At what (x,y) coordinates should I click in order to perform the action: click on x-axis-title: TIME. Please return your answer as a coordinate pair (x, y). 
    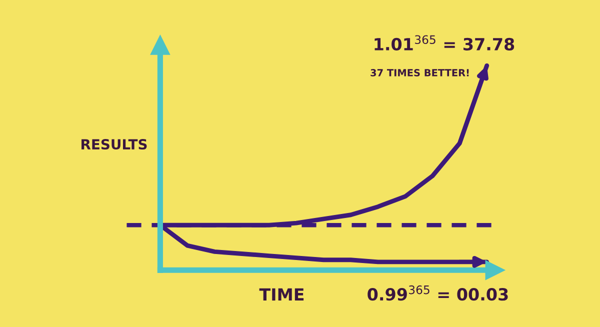
    Looking at the image, I should click on (281, 294).